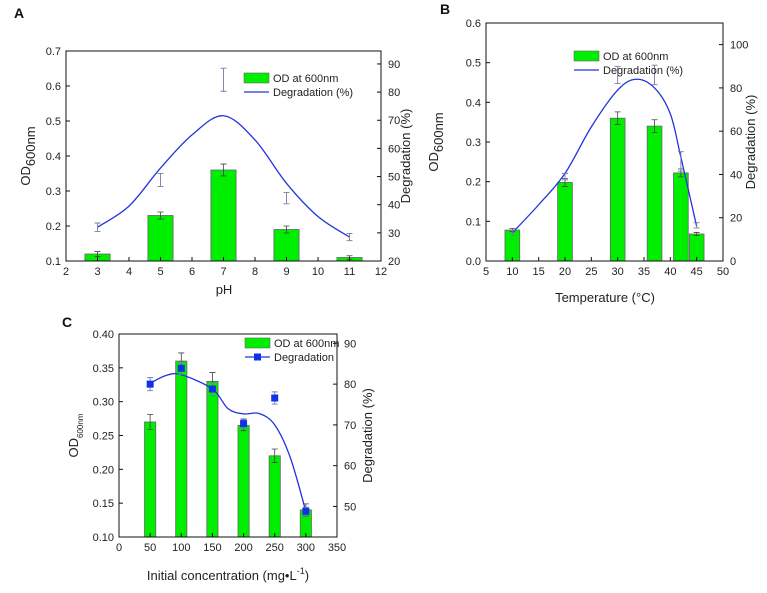  I want to click on x-tick-label: 3, so click(97, 272).